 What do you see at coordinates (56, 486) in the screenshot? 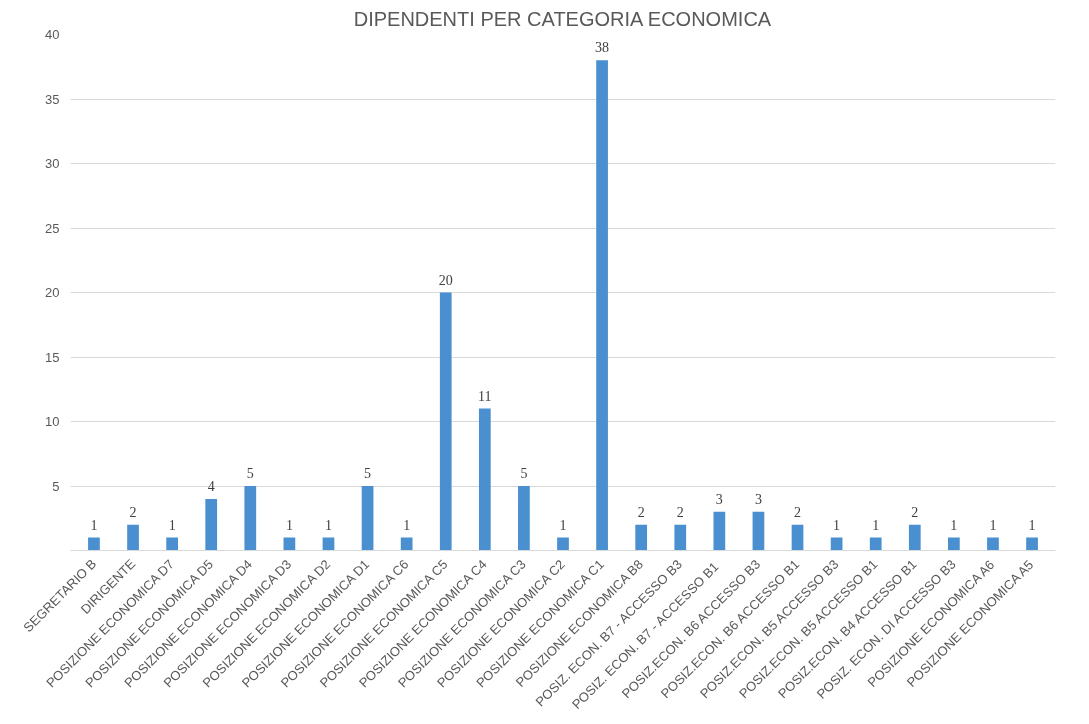
I see `y-tick-label: 5` at bounding box center [56, 486].